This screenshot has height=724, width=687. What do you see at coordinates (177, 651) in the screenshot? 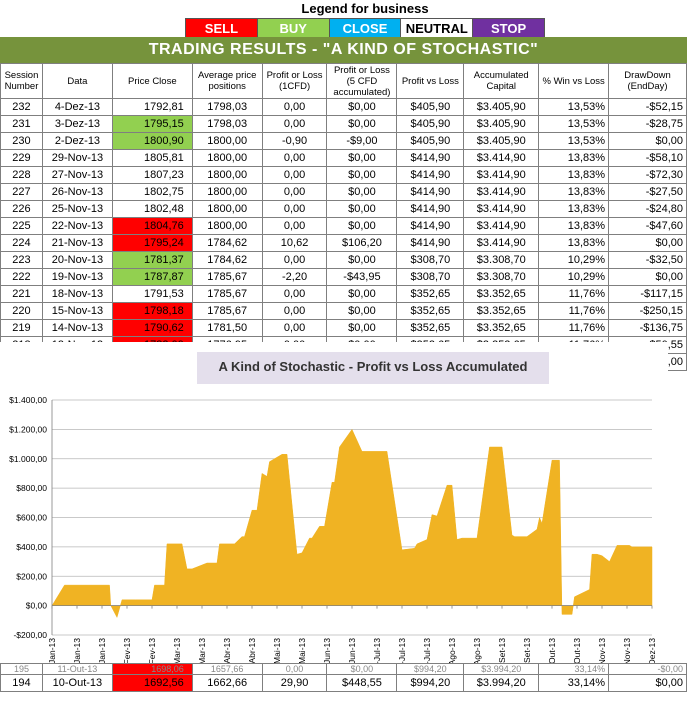
I see `x-tick-label: 13-Mar-13` at bounding box center [177, 651].